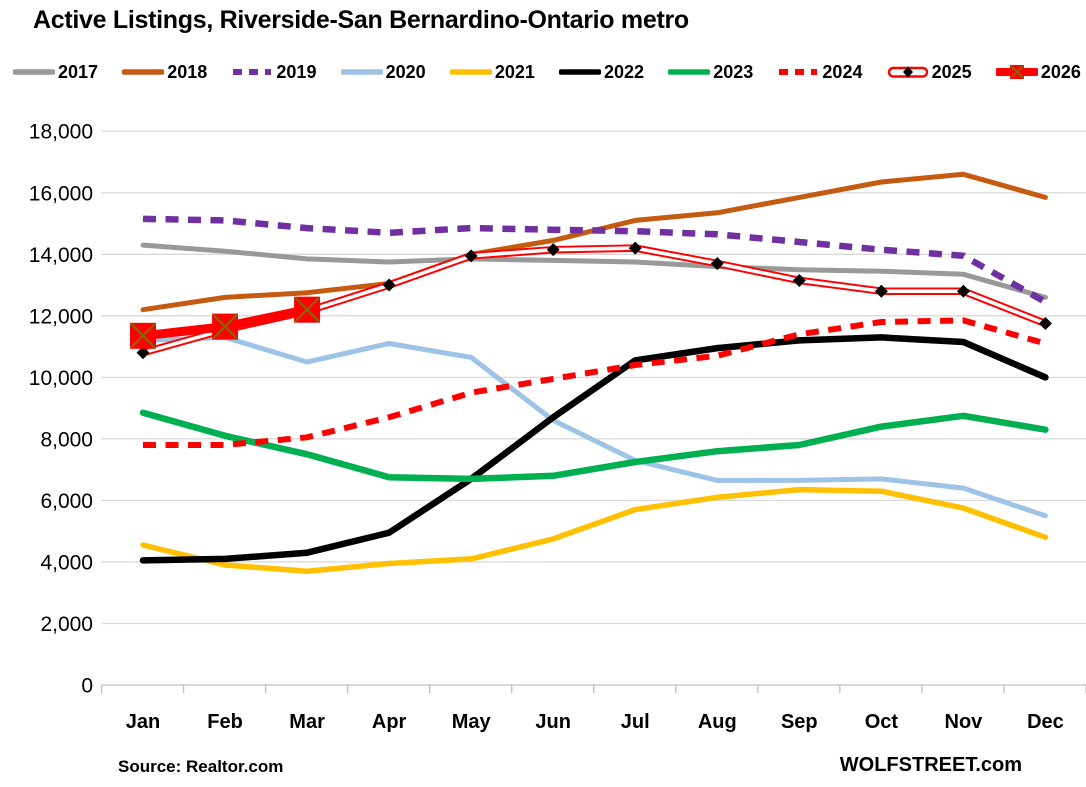 This screenshot has width=1086, height=787. Describe the element at coordinates (61, 316) in the screenshot. I see `y-tick-label: 12,000` at that location.